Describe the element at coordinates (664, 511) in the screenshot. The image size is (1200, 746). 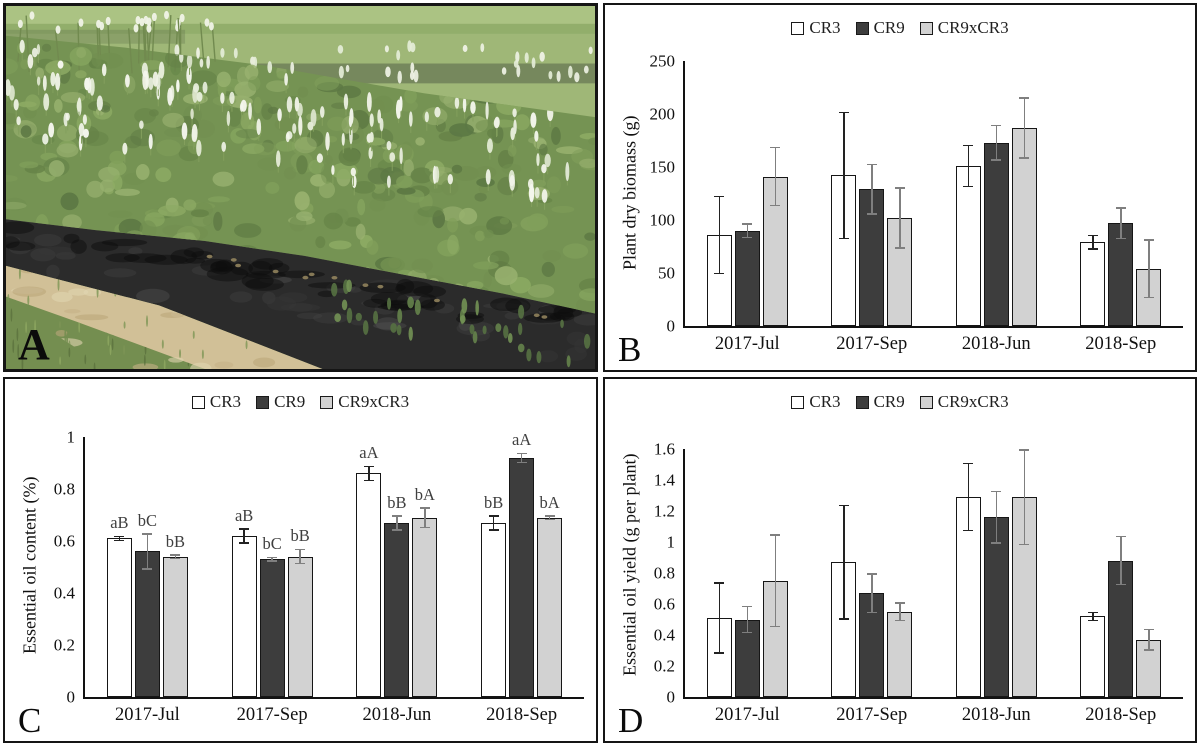
I see `y-tick-label: 1.2` at that location.